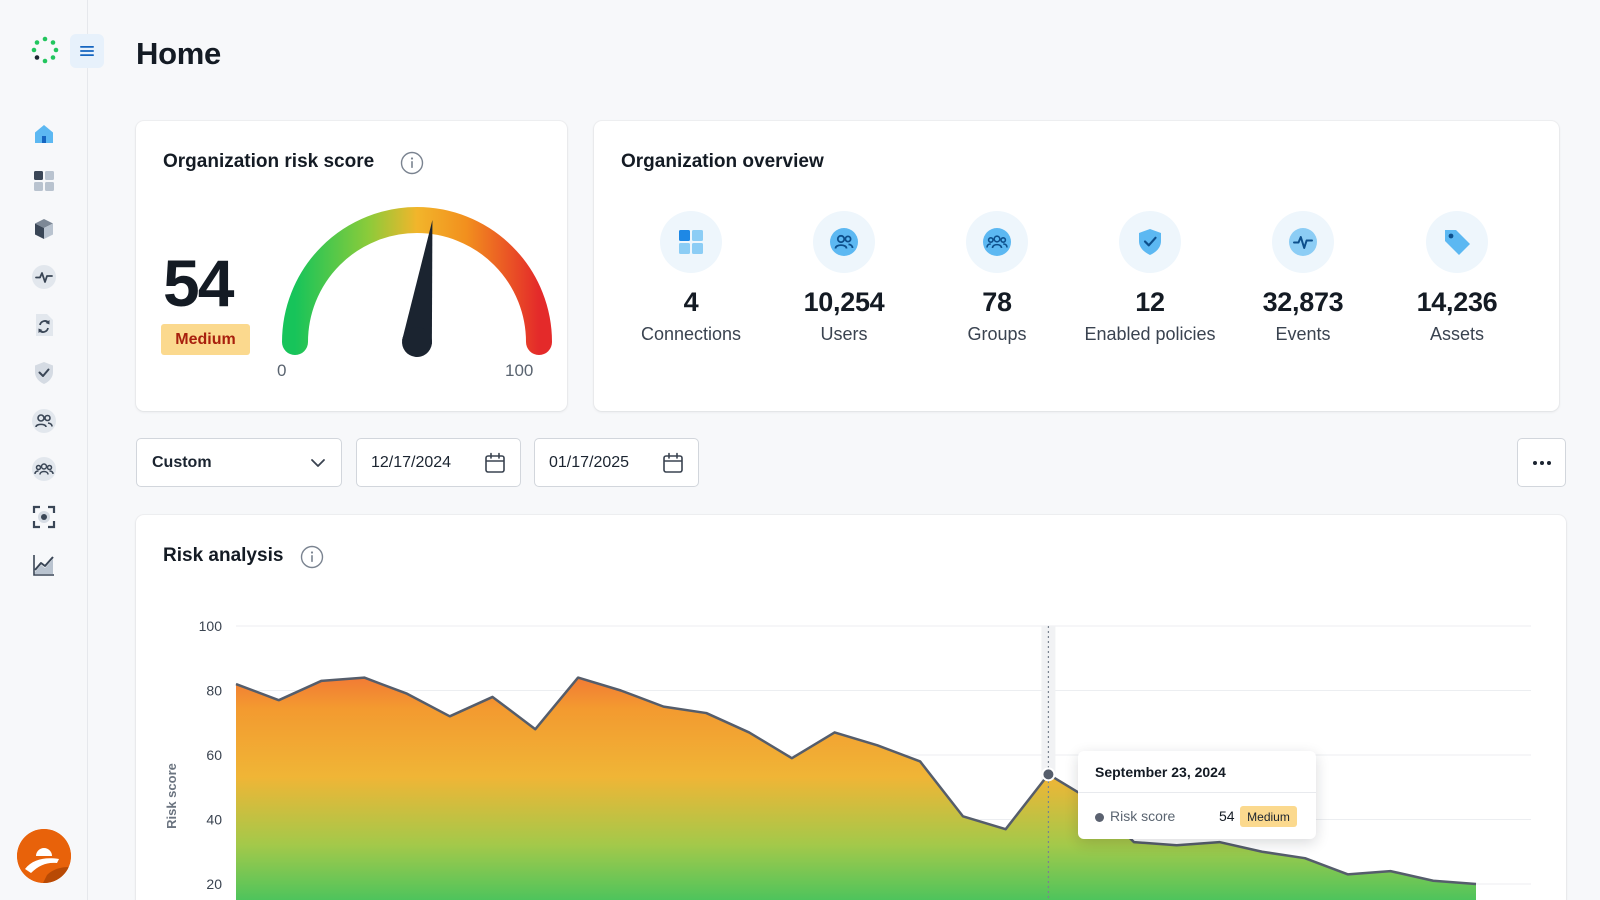 This screenshot has height=900, width=1600. What do you see at coordinates (844, 242) in the screenshot?
I see `users-icon` at bounding box center [844, 242].